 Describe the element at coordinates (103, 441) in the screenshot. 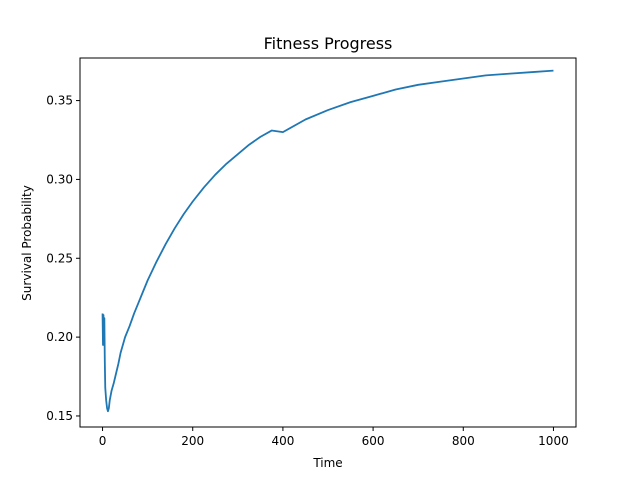

I see `x-tick-label: 0` at that location.